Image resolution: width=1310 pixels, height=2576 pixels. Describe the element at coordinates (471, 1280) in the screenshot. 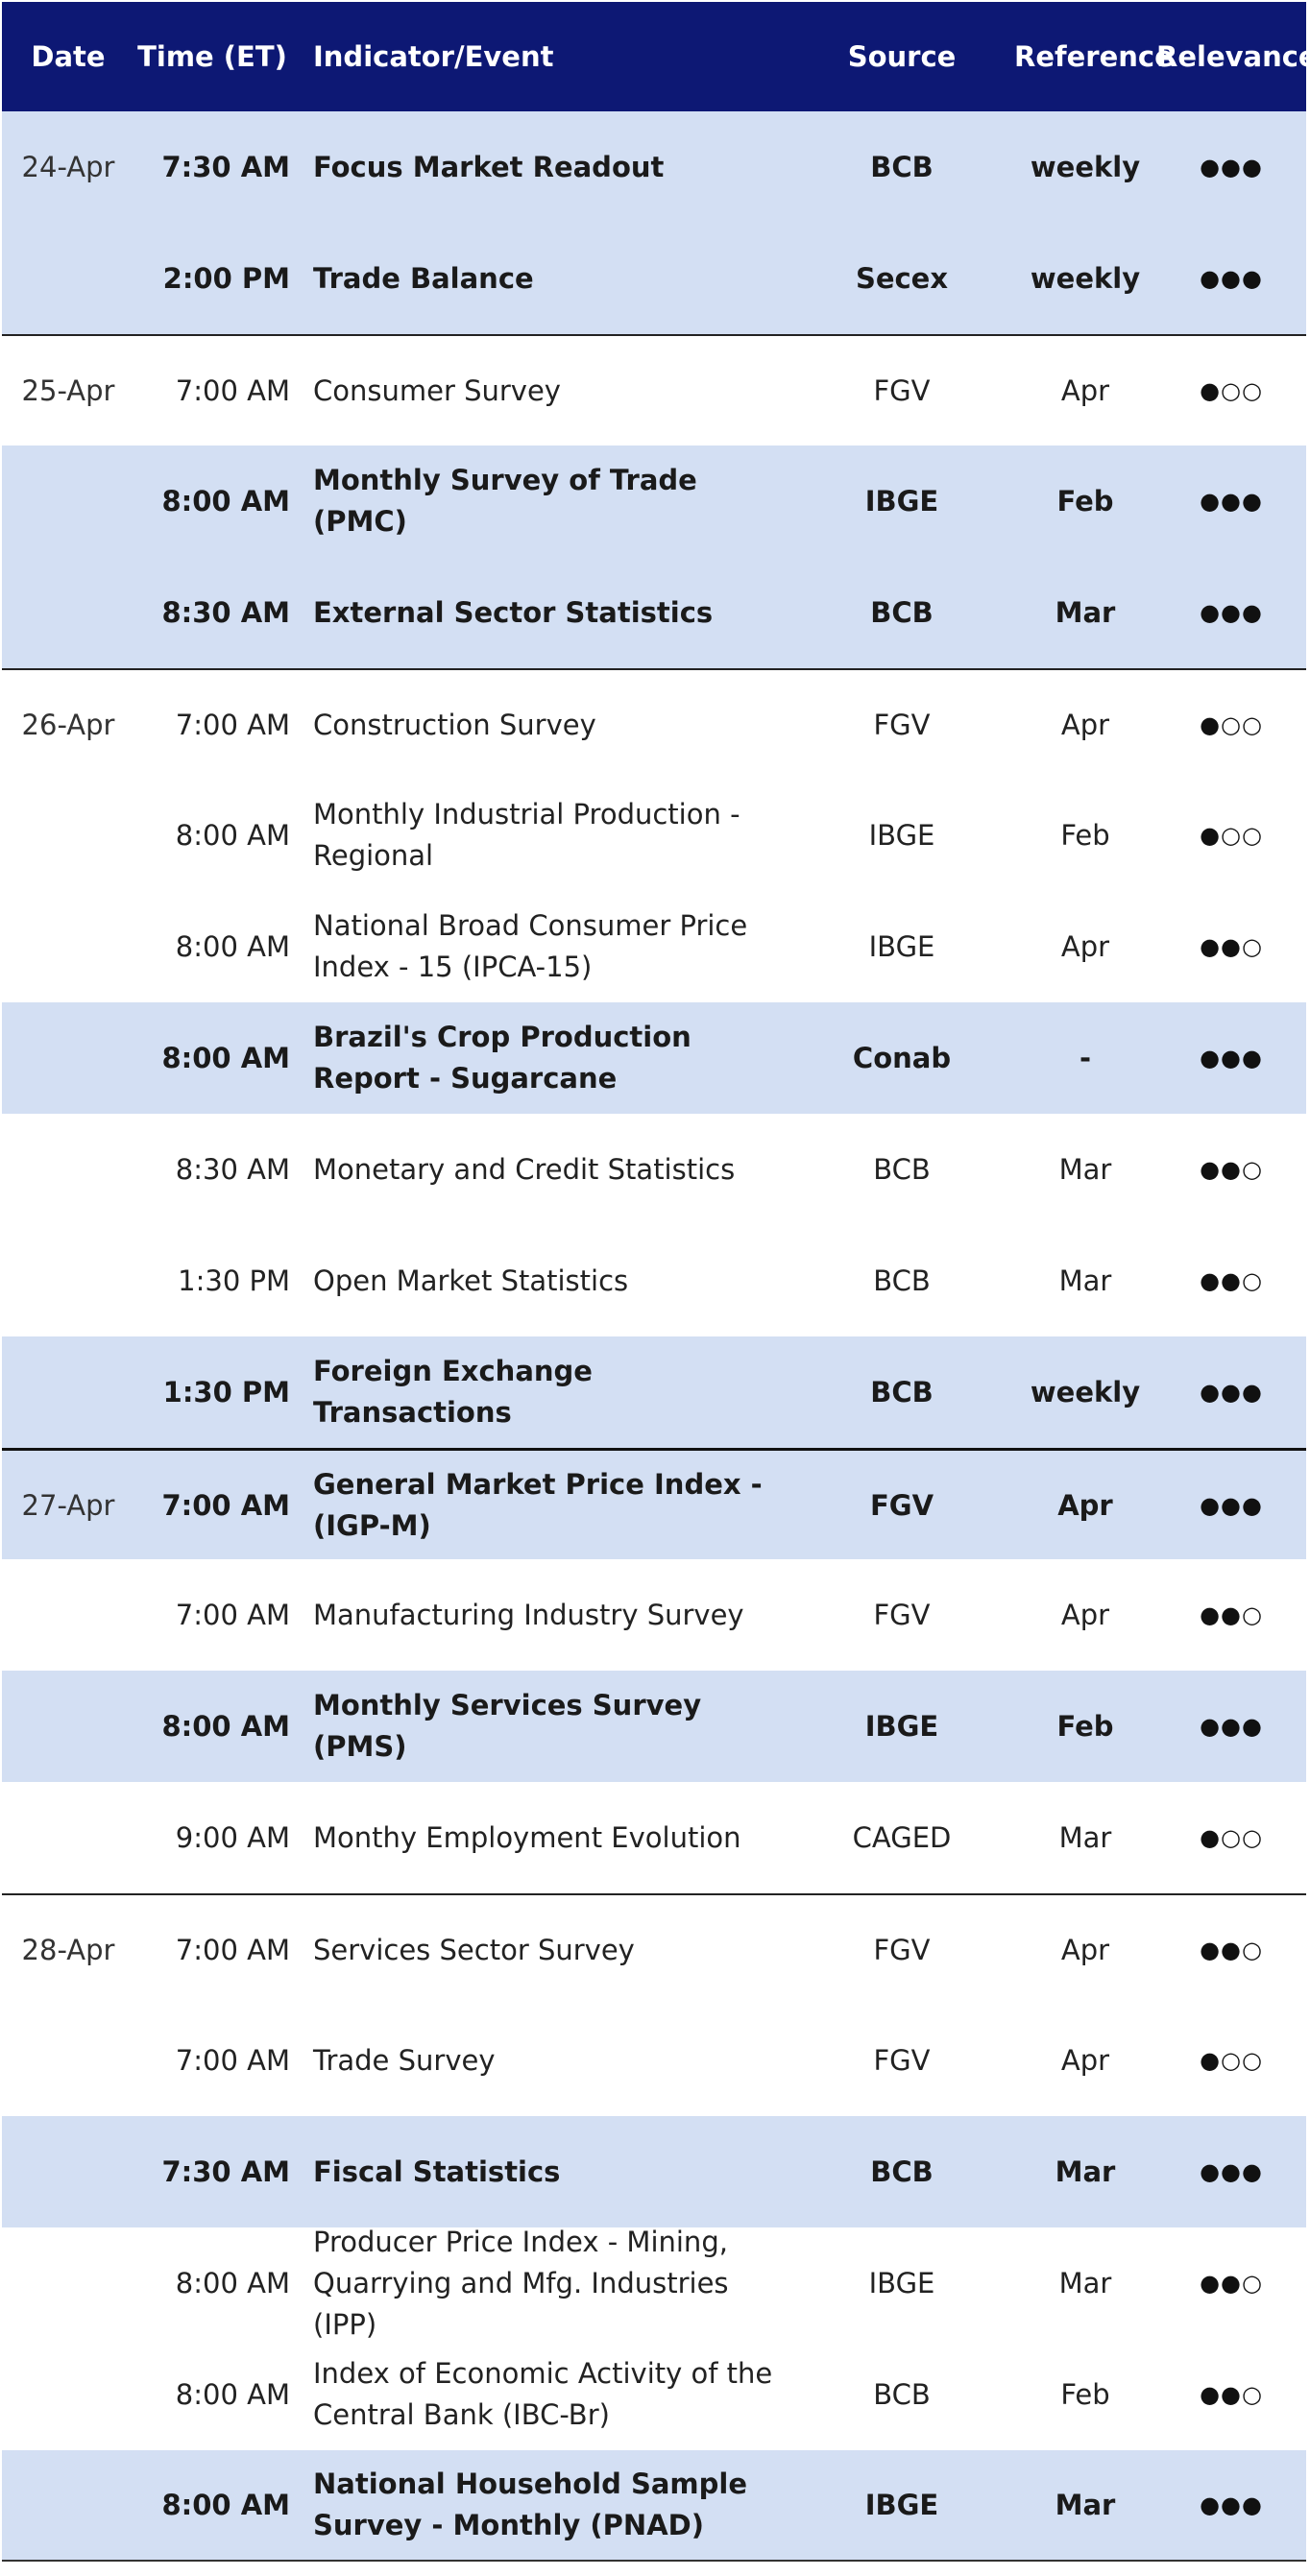

I see `cell-indicator: Open Market Statistics` at that location.